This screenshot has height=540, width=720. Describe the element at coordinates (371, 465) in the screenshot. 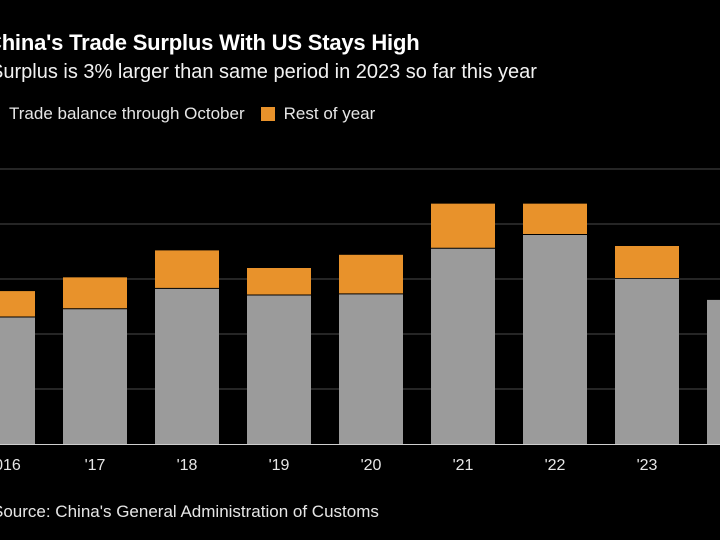

I see `x-tick-label: '20` at that location.